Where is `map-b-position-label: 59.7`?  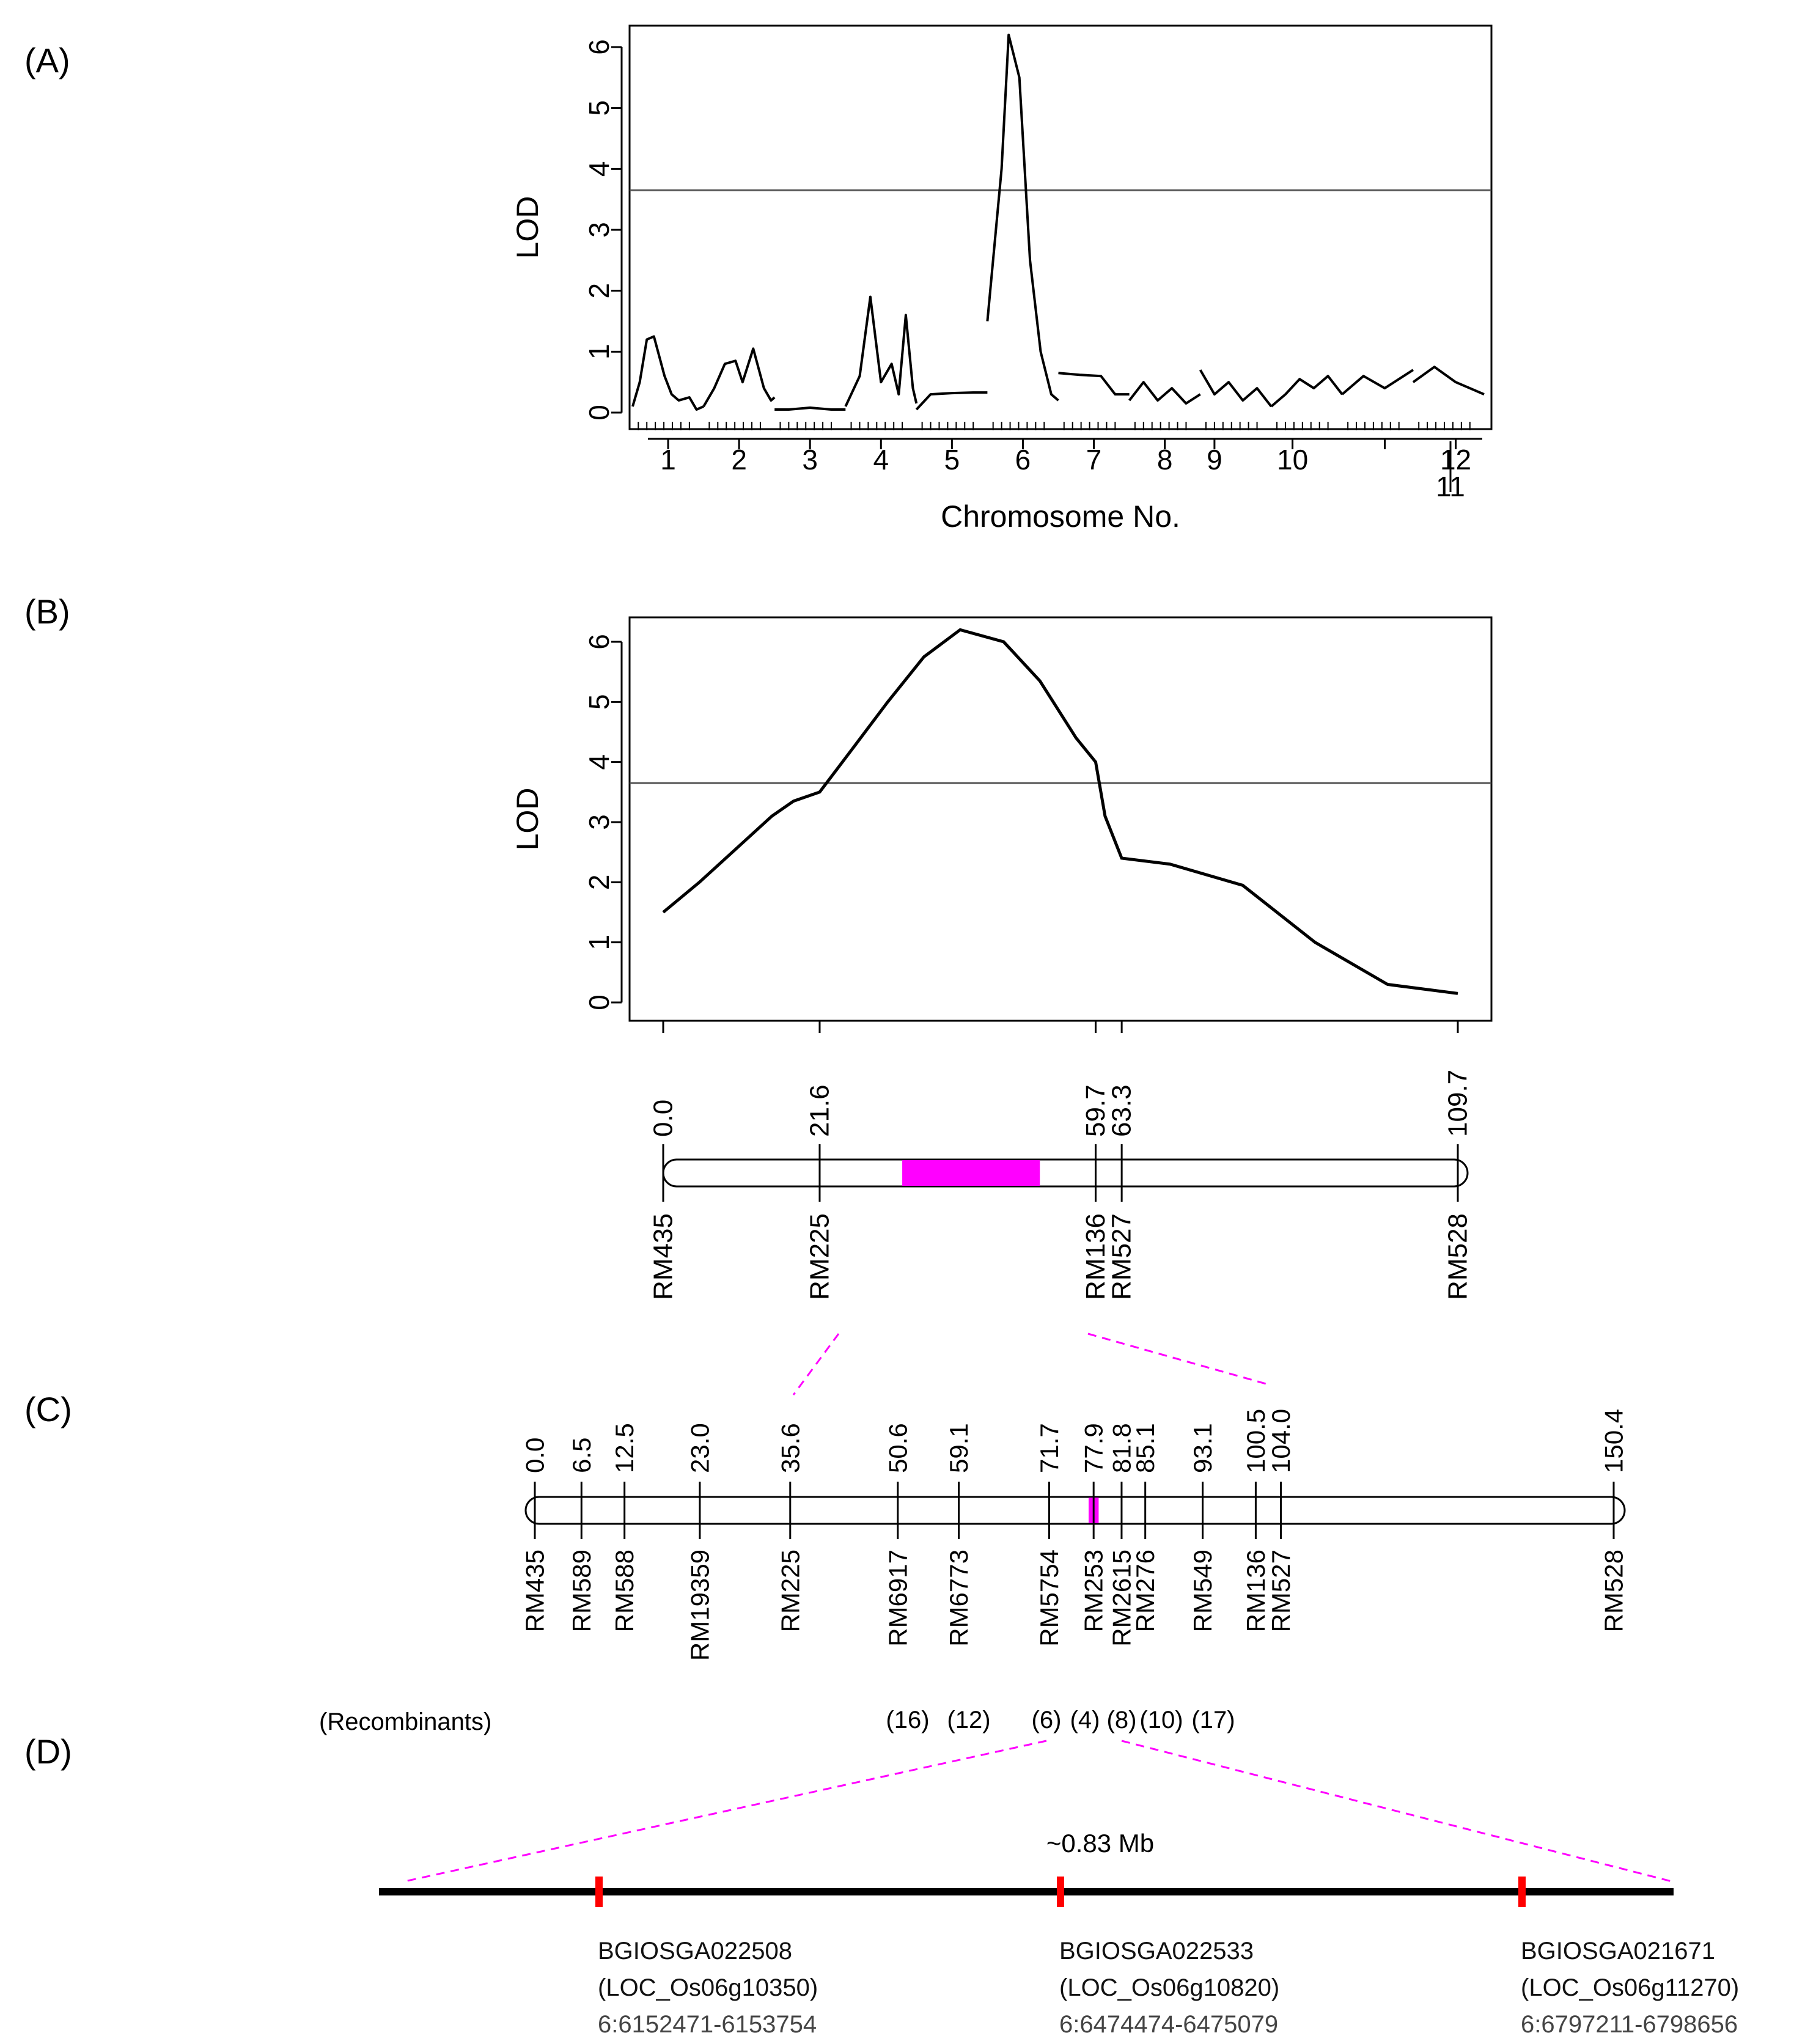 map-b-position-label: 59.7 is located at coordinates (1096, 1110).